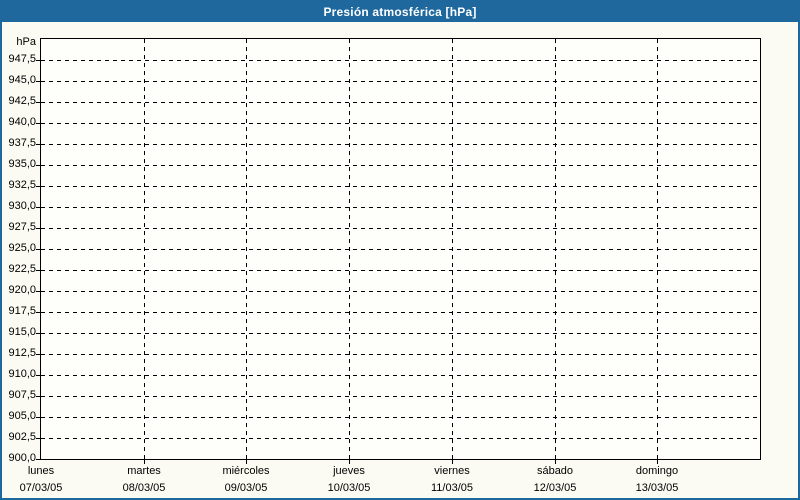 This screenshot has height=500, width=800. I want to click on x-tick-label: viernes 11/03/05, so click(452, 480).